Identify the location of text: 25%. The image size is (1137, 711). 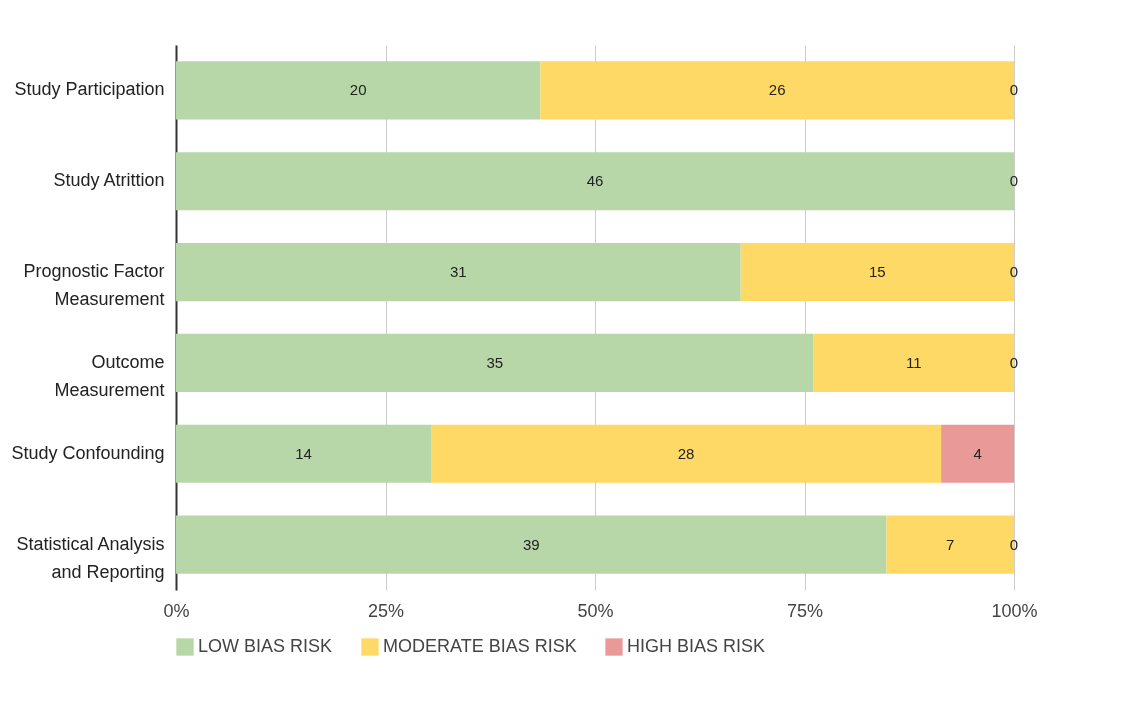
(386, 610).